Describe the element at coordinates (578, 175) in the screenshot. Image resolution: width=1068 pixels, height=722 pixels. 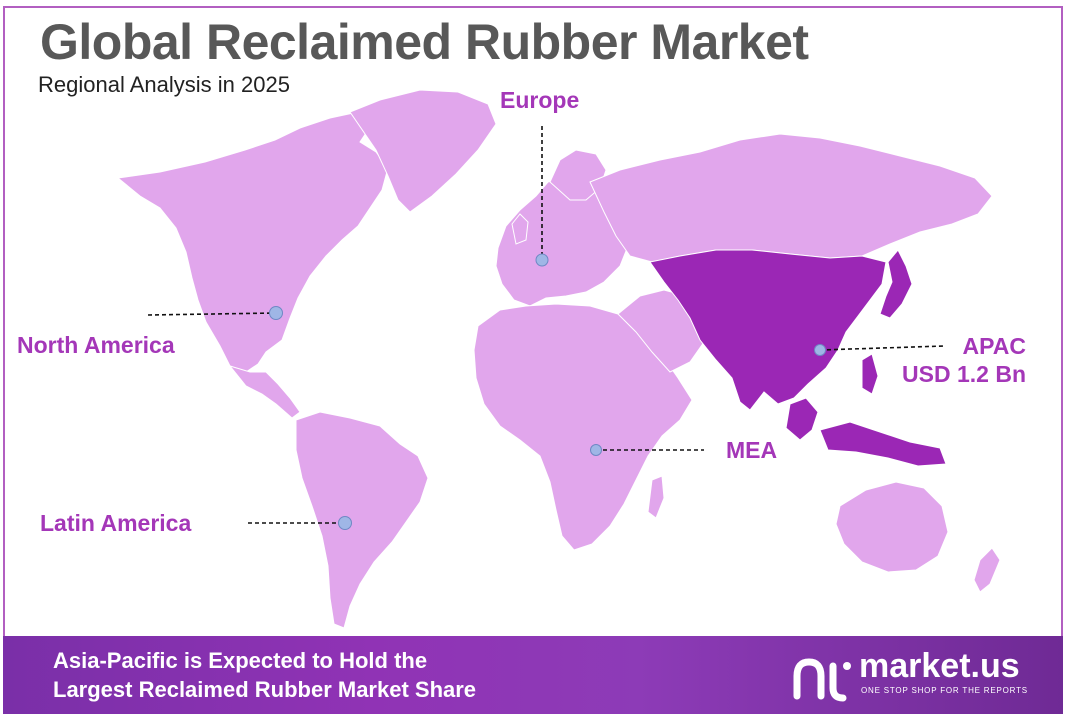
I see `land-scandinavia` at that location.